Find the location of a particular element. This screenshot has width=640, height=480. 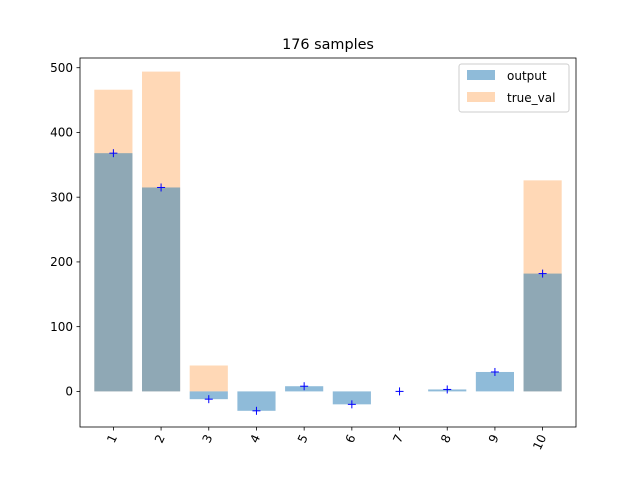

chart-title: 176 samples is located at coordinates (328, 45).